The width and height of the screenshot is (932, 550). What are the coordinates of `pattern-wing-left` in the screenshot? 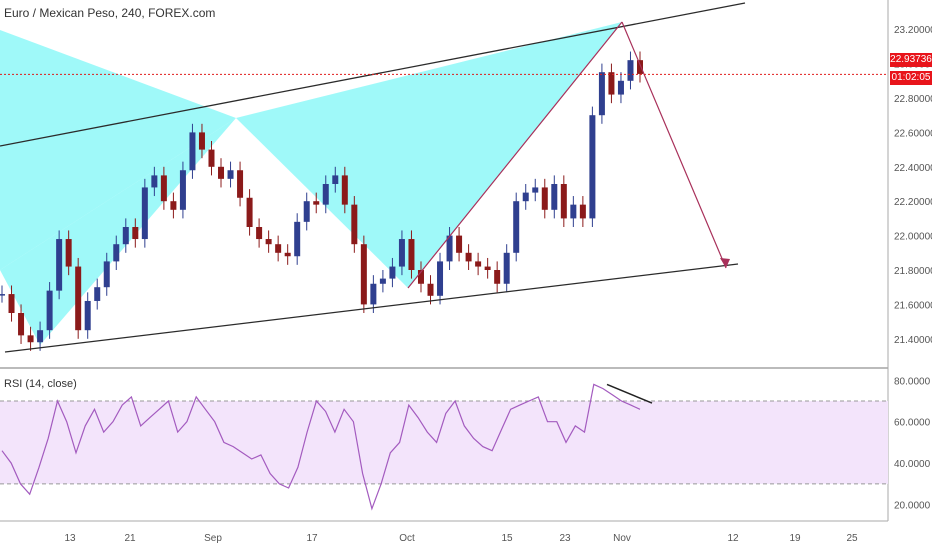 It's located at (118, 150).